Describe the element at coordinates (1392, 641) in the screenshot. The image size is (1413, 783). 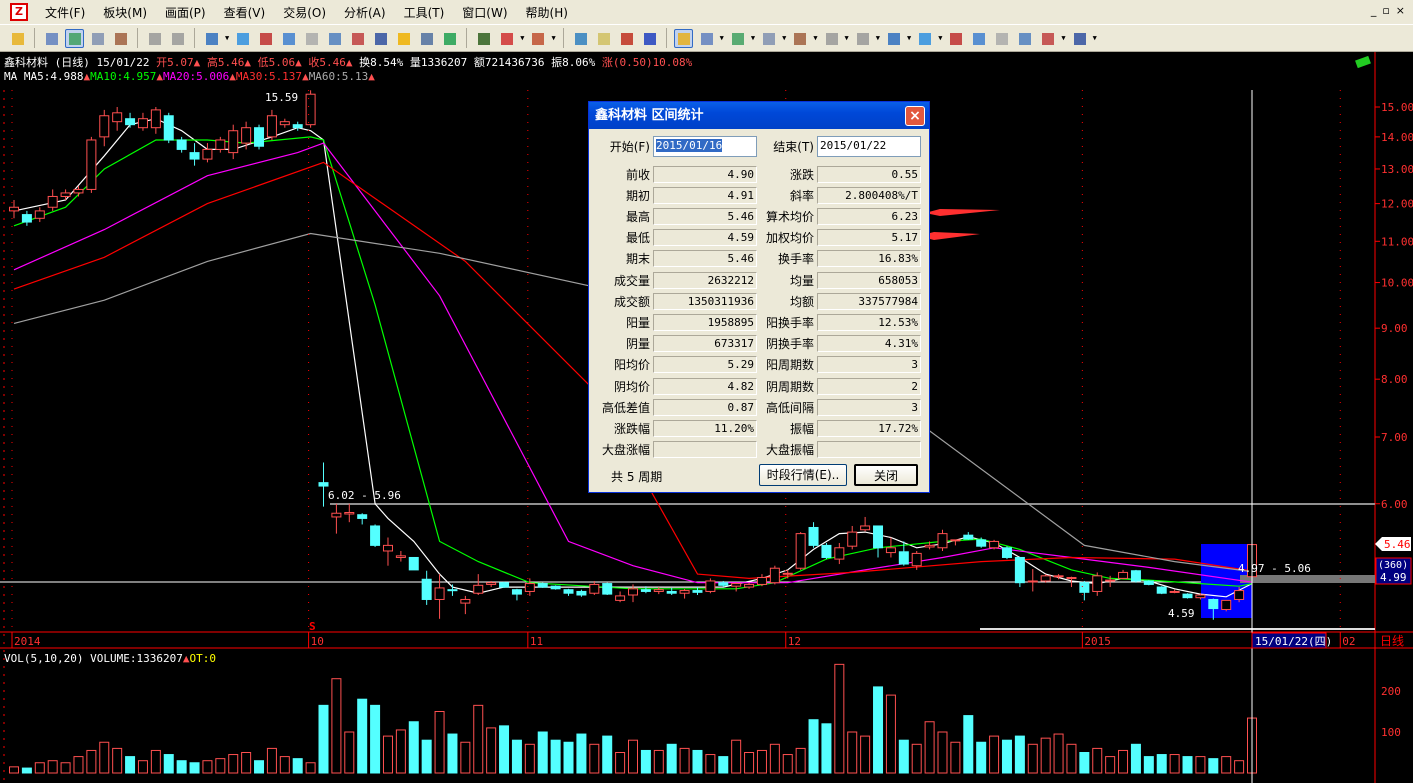
I see `period-label: 日线` at that location.